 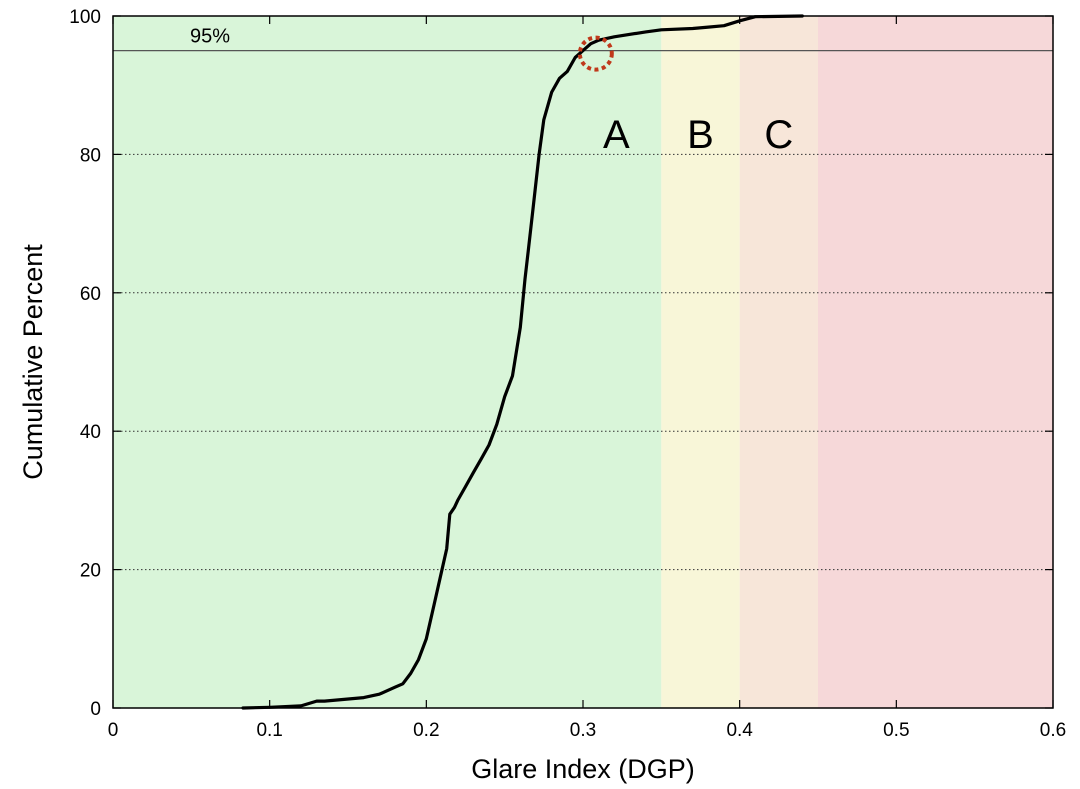 What do you see at coordinates (426, 730) in the screenshot?
I see `x-tick-label: 0.2` at bounding box center [426, 730].